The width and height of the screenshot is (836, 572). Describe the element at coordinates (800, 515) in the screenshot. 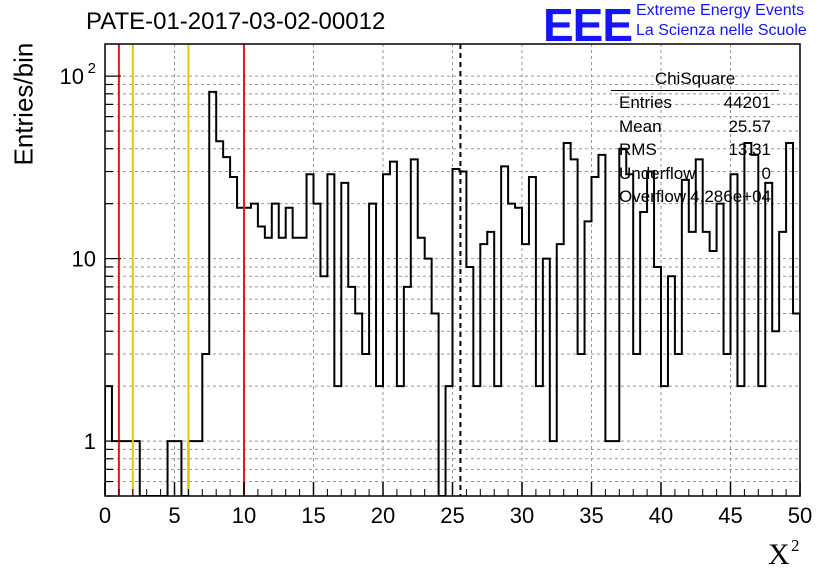

I see `x-tick-label: 50` at that location.